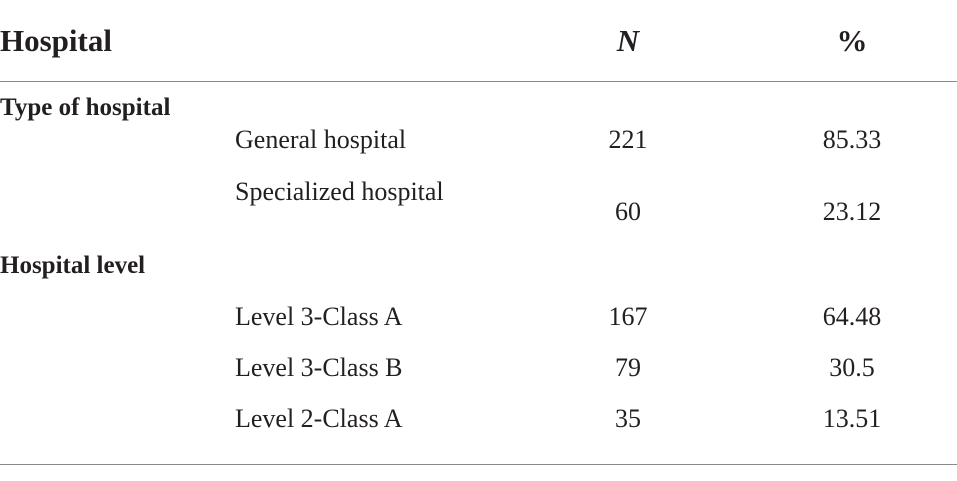  I want to click on group-label-type-of-hospital: Type of hospital, so click(85, 107).